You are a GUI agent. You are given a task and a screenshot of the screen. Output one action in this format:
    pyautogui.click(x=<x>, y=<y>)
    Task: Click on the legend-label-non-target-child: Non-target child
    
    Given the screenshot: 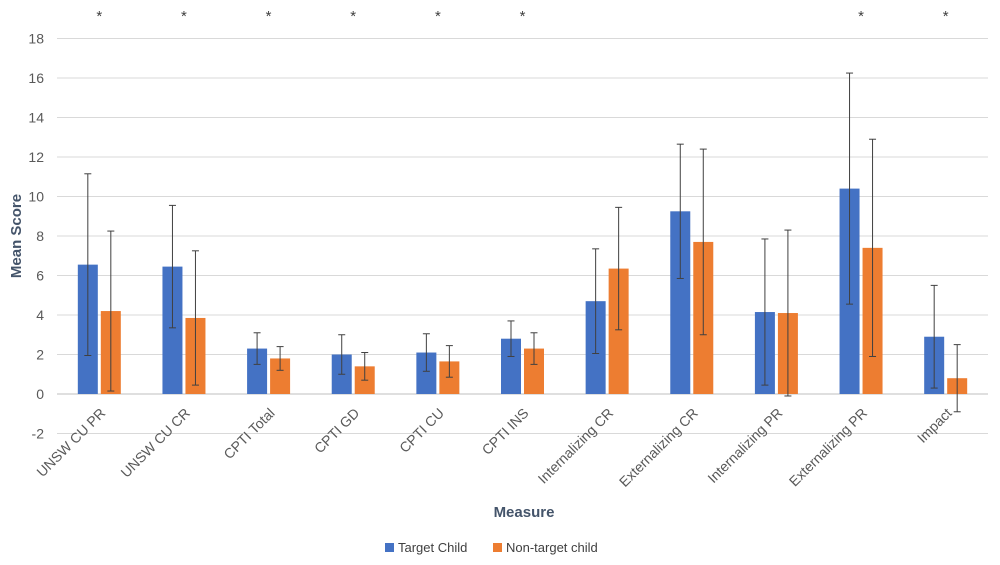 What is the action you would take?
    pyautogui.click(x=552, y=547)
    